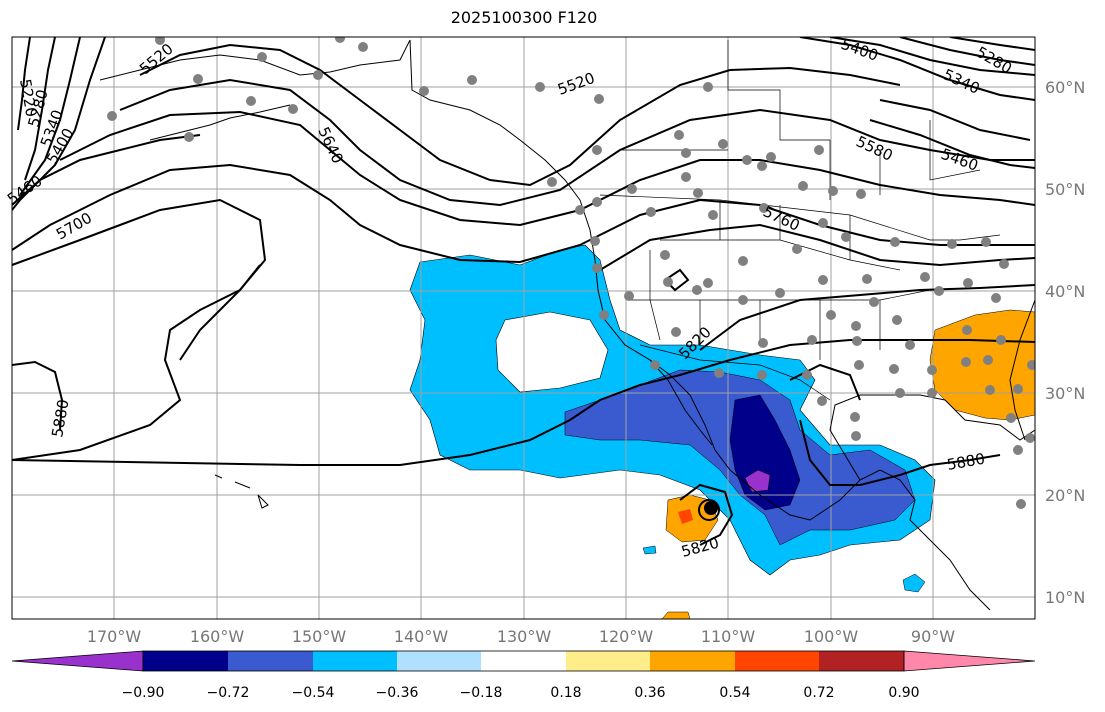 Image resolution: width=1105 pixels, height=712 pixels. I want to click on contour-ne-lower, so click(952, 134).